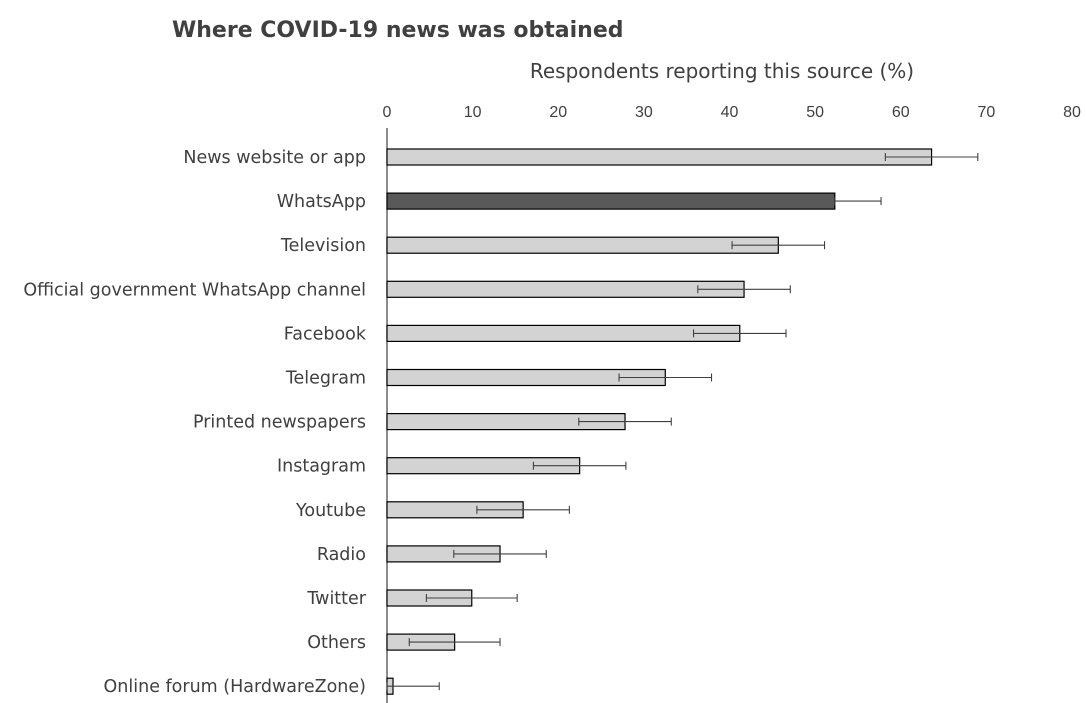  I want to click on x-tick-label: 10, so click(473, 112).